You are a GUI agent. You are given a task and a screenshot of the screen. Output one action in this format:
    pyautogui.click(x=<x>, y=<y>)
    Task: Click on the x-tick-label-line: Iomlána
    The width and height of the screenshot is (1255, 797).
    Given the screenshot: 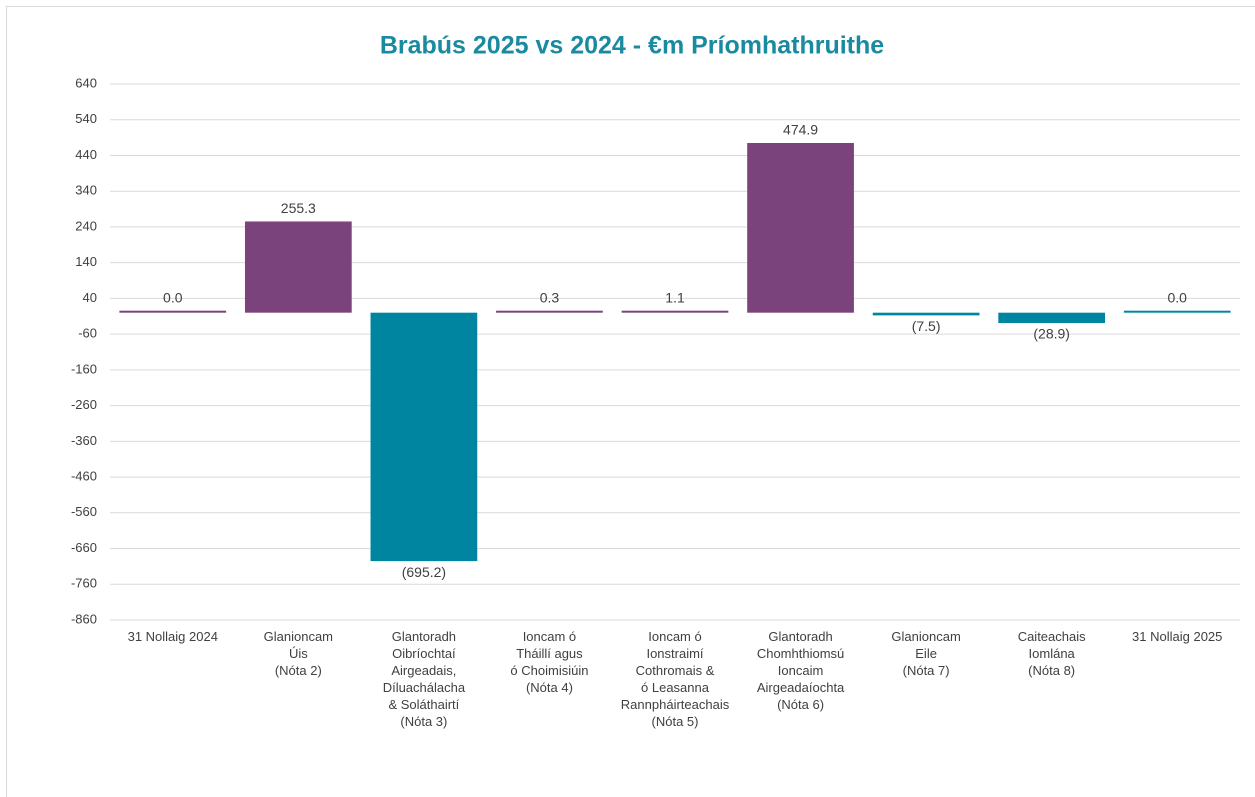 What is the action you would take?
    pyautogui.click(x=1052, y=653)
    